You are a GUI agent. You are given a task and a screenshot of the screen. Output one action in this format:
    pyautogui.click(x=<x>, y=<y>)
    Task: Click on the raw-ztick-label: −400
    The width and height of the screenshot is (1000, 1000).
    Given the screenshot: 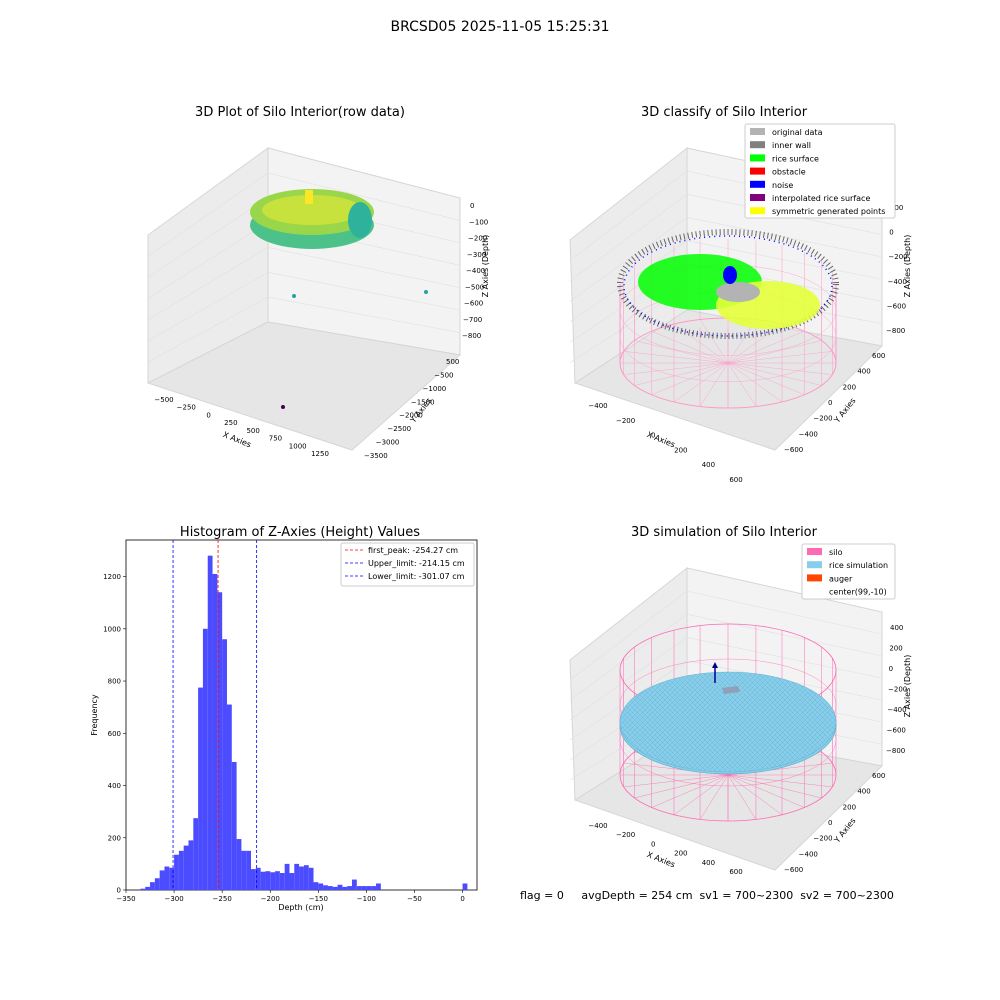 What is the action you would take?
    pyautogui.click(x=475, y=271)
    